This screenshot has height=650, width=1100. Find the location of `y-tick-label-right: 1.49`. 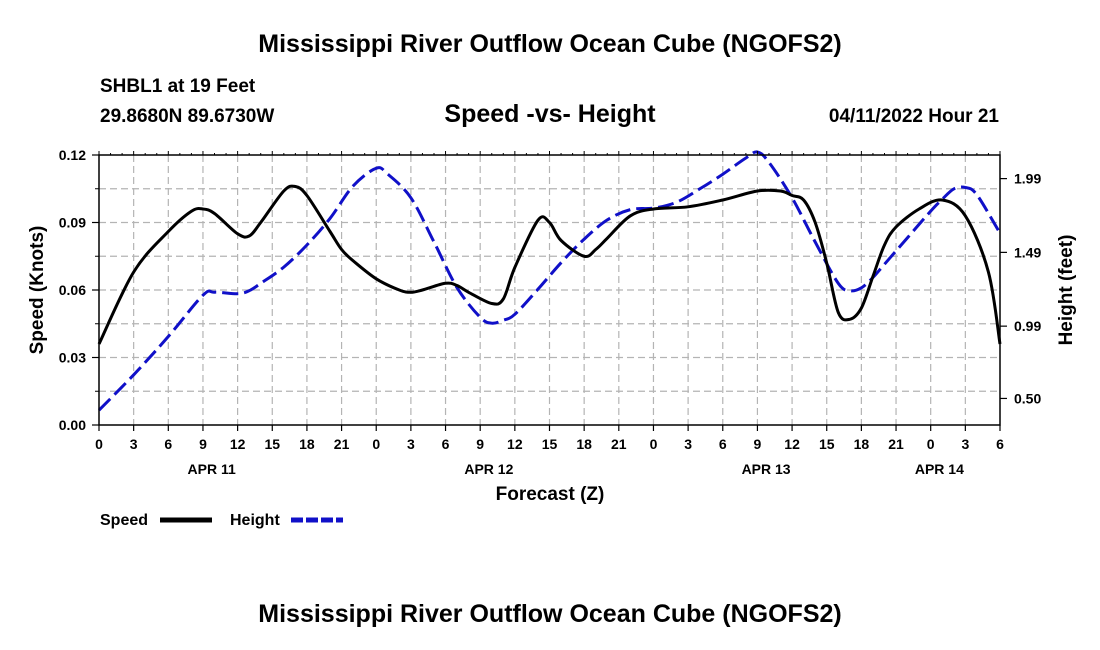

y-tick-label-right: 1.49 is located at coordinates (1027, 252).